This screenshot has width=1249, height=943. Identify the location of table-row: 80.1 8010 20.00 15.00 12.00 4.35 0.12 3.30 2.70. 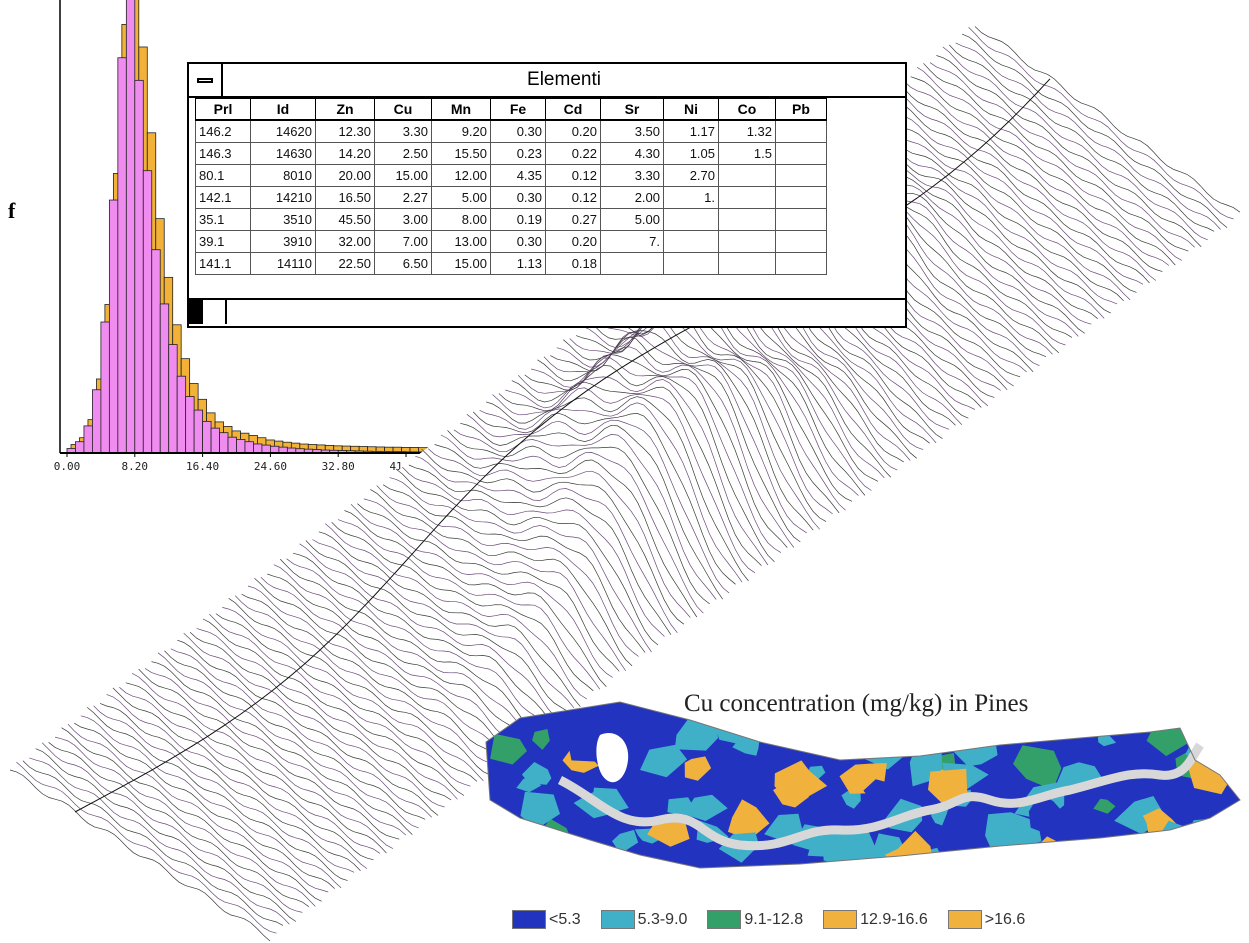
(511, 175).